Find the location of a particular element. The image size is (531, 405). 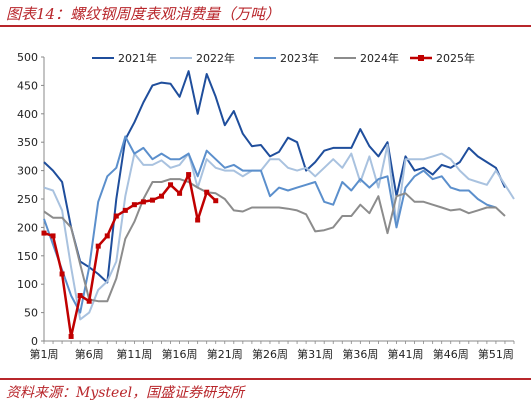

x-tick-label: 第31周 is located at coordinates (315, 354).